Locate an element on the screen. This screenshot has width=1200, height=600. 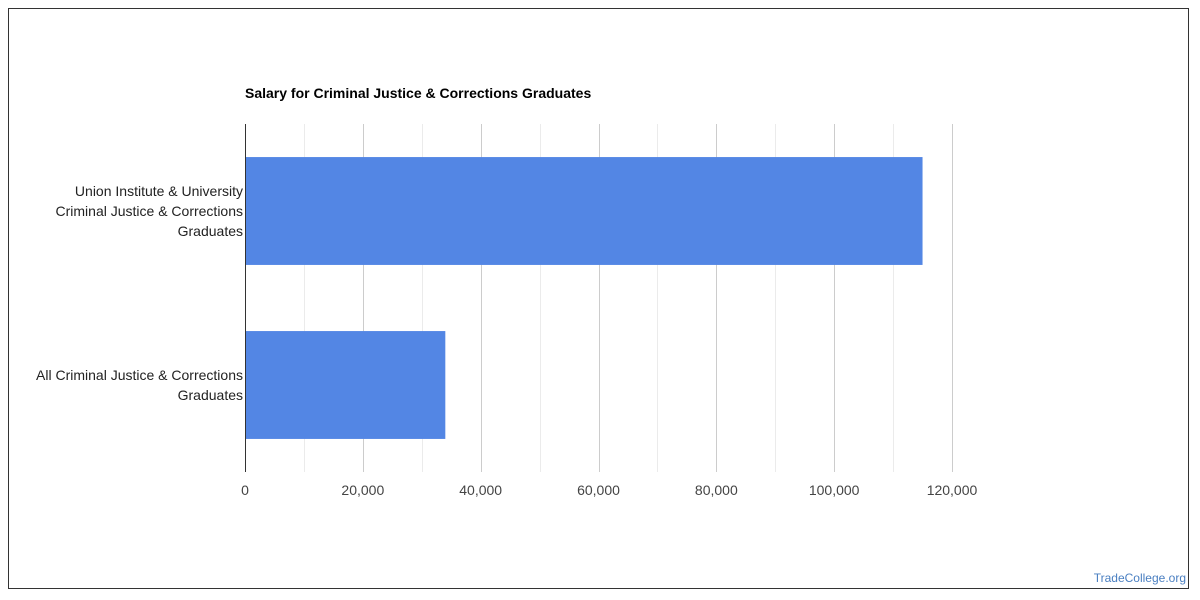
x-tick-label: 120,000 is located at coordinates (952, 490).